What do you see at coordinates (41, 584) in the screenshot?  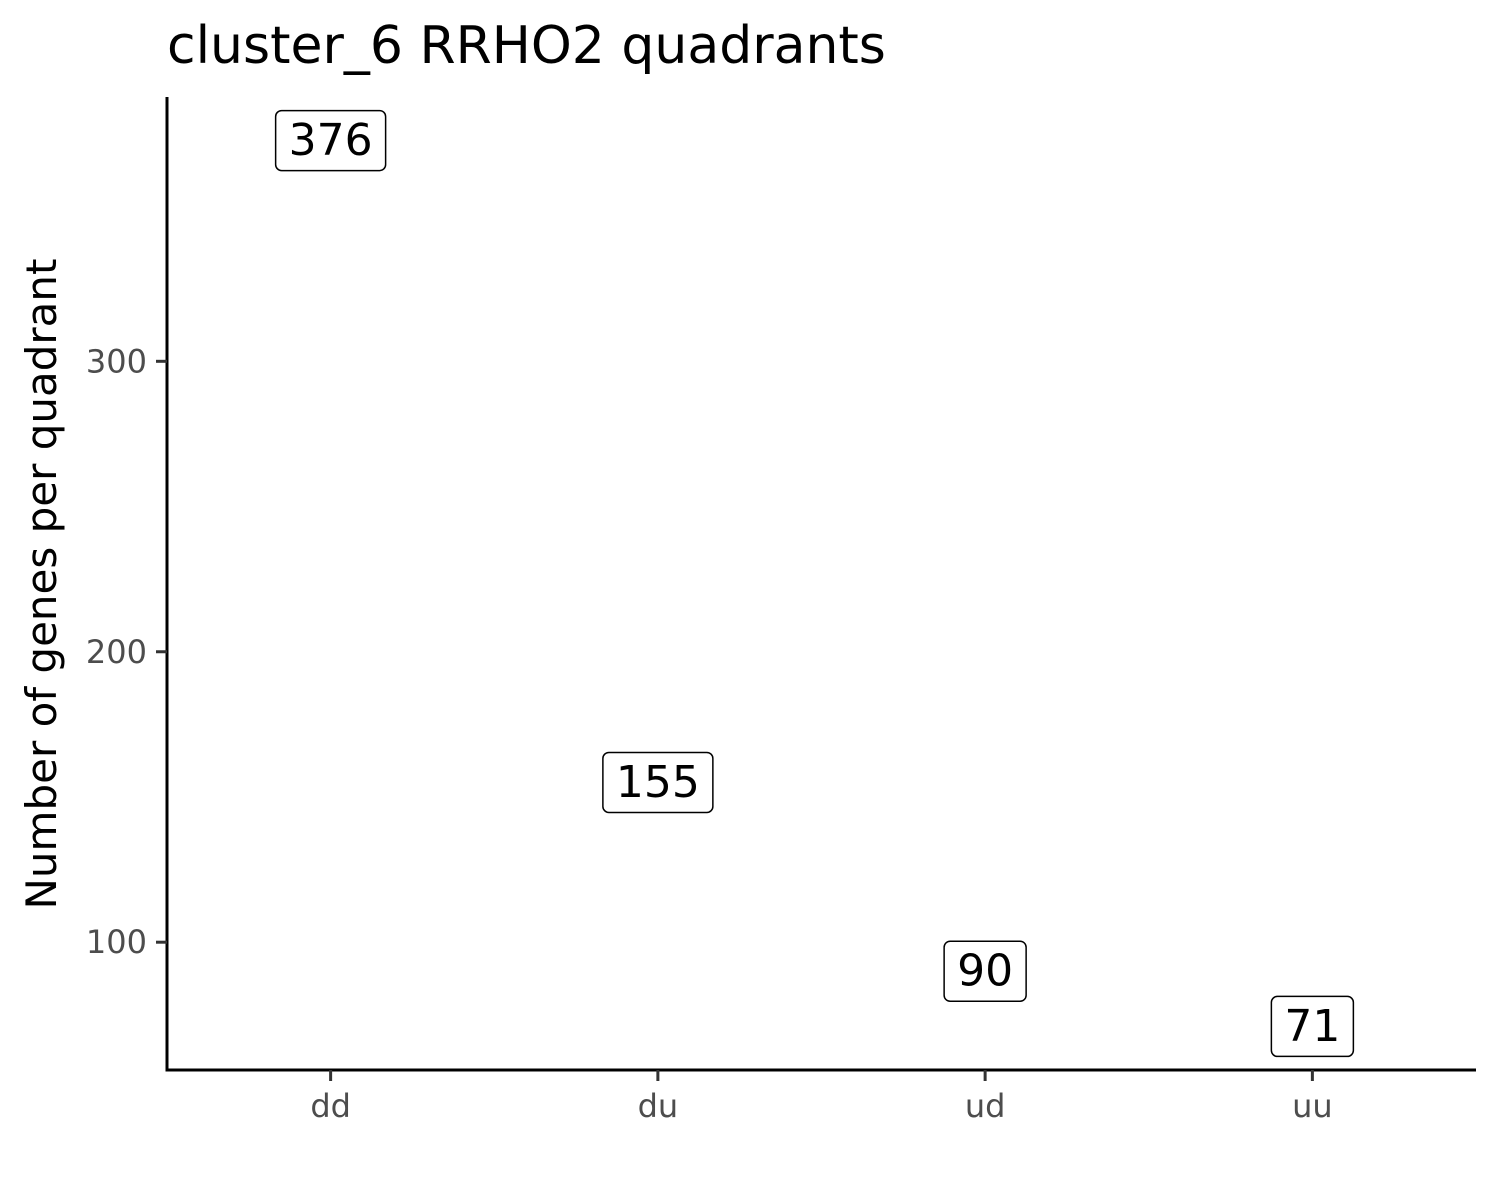 I see `y-axis-label: Number of genes per quadrant` at bounding box center [41, 584].